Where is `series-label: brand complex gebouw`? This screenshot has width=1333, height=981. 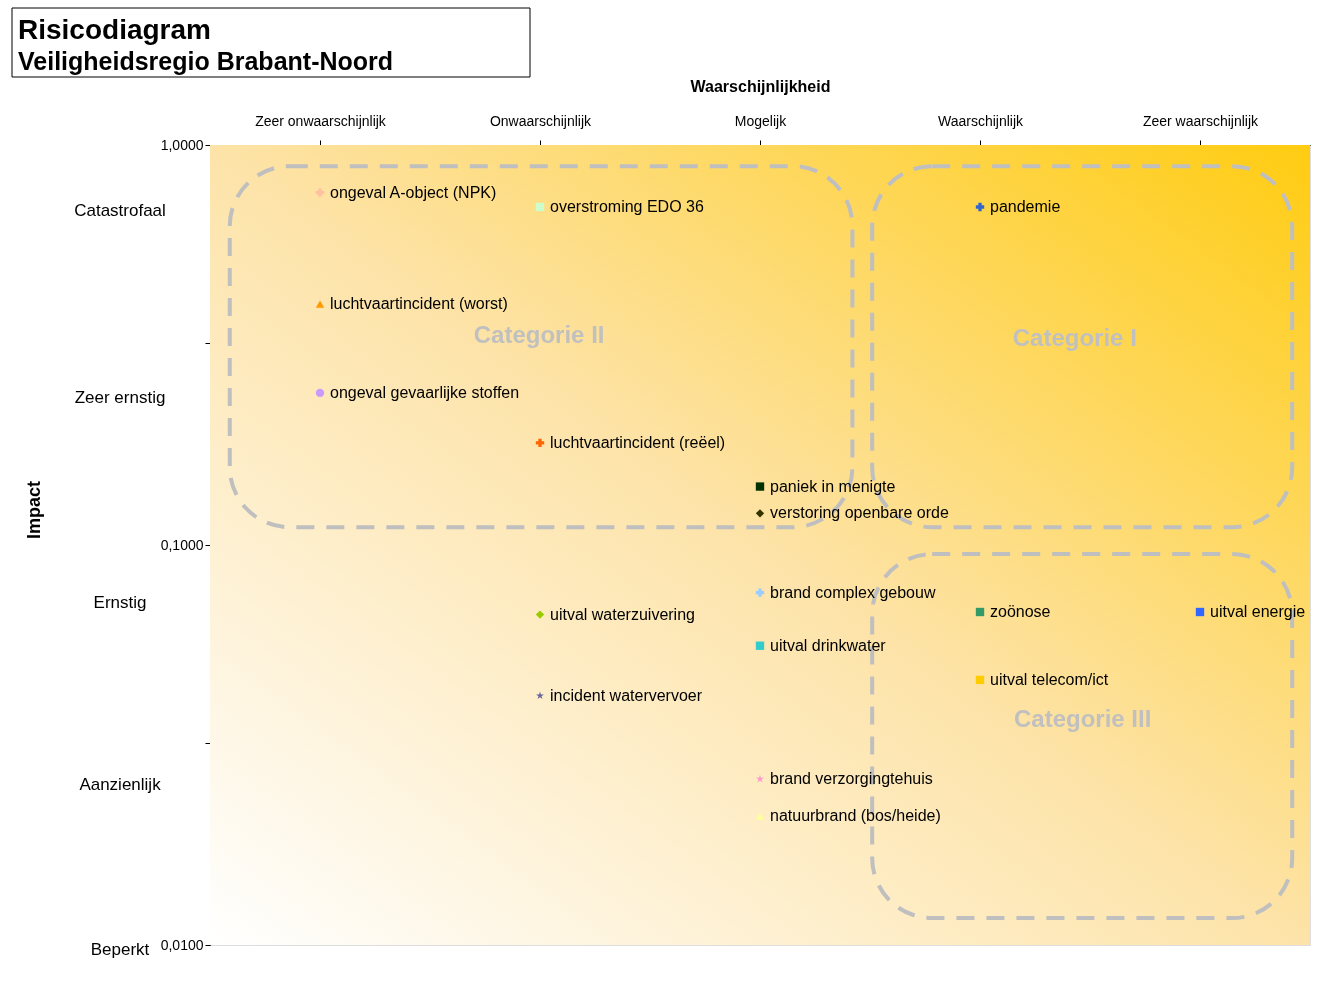
series-label: brand complex gebouw is located at coordinates (853, 592).